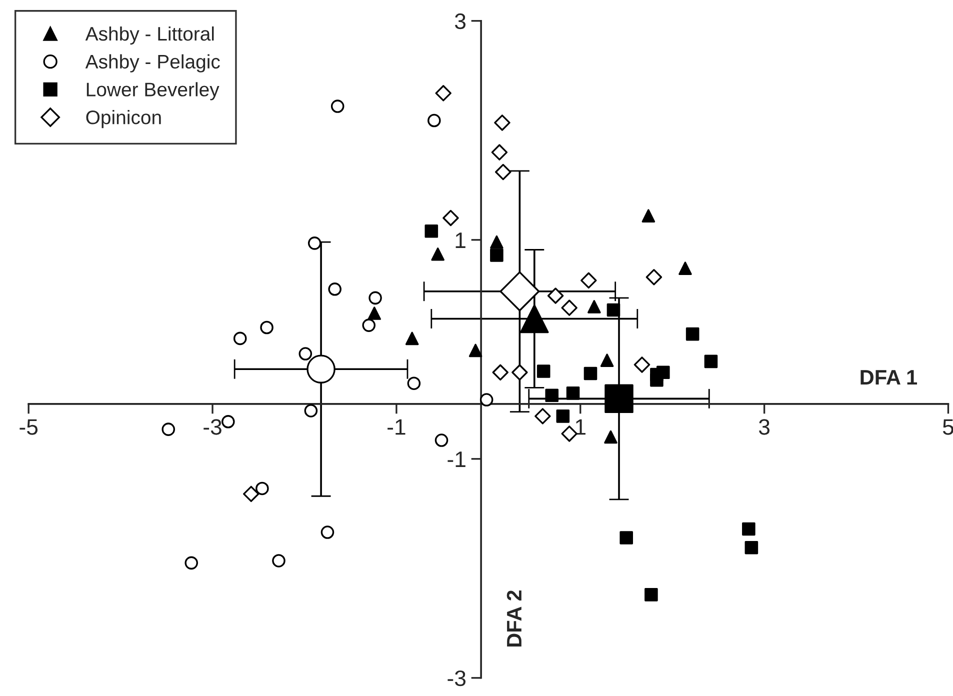 Image resolution: width=953 pixels, height=696 pixels. Describe the element at coordinates (581, 427) in the screenshot. I see `x-tick-label: 1` at that location.